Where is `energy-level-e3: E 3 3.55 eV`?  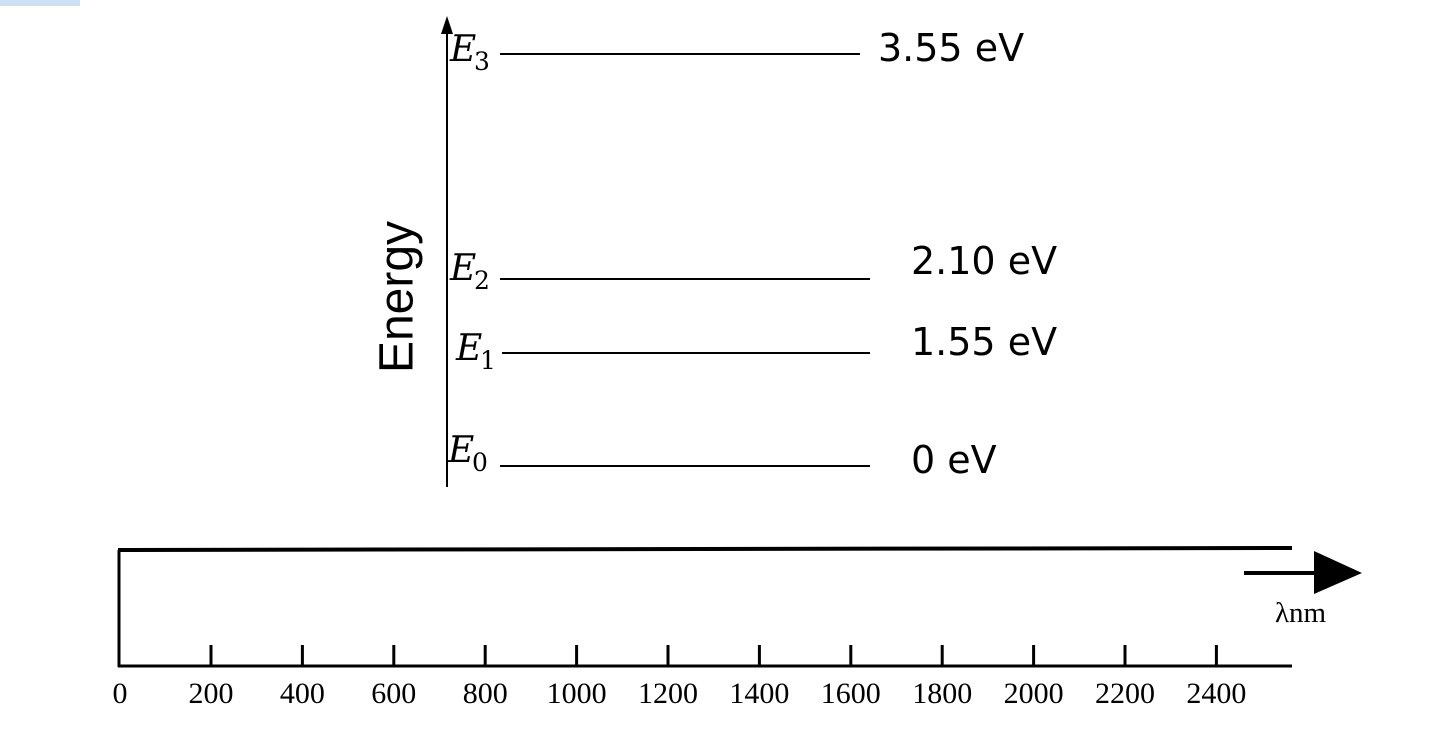
energy-level-e3: E 3 3.55 eV is located at coordinates (736, 51).